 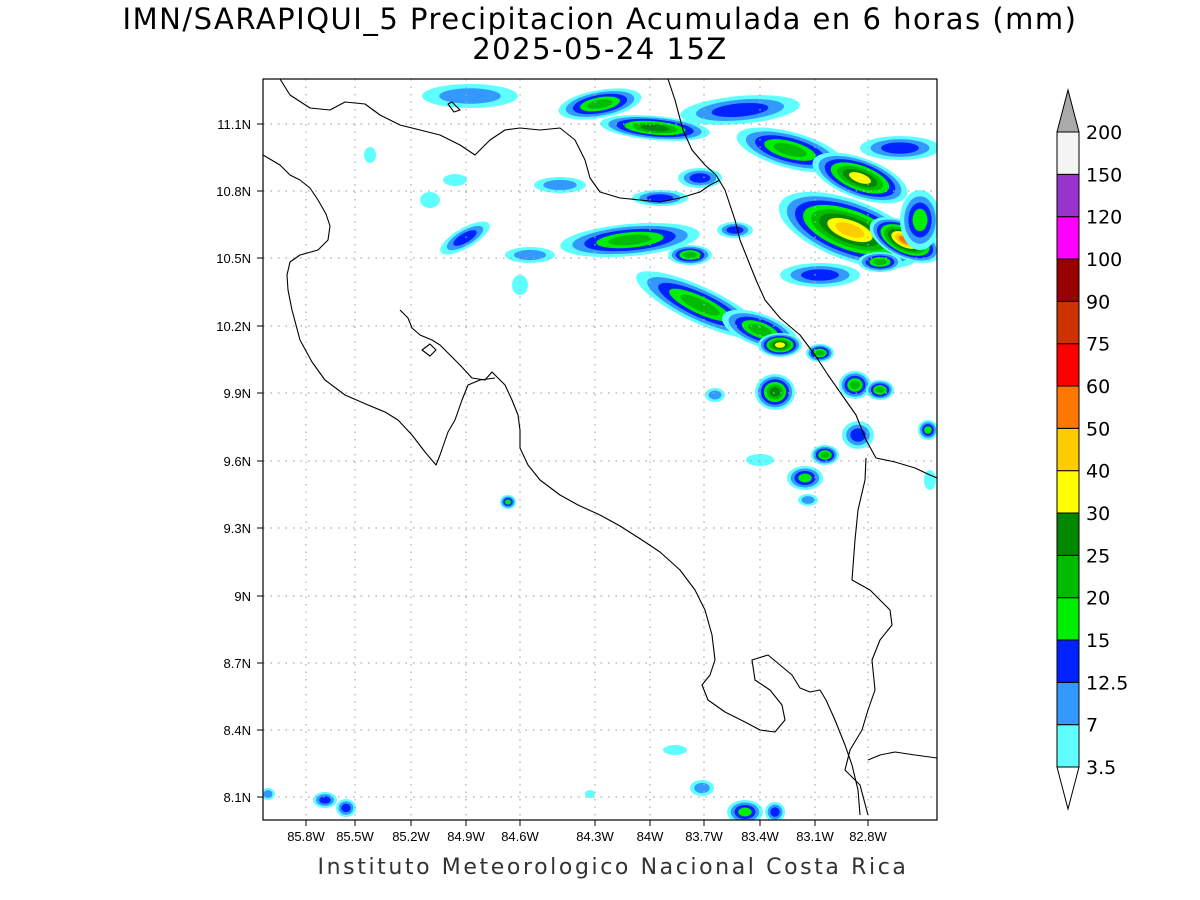 I want to click on caribbean-coast, so click(x=802, y=279).